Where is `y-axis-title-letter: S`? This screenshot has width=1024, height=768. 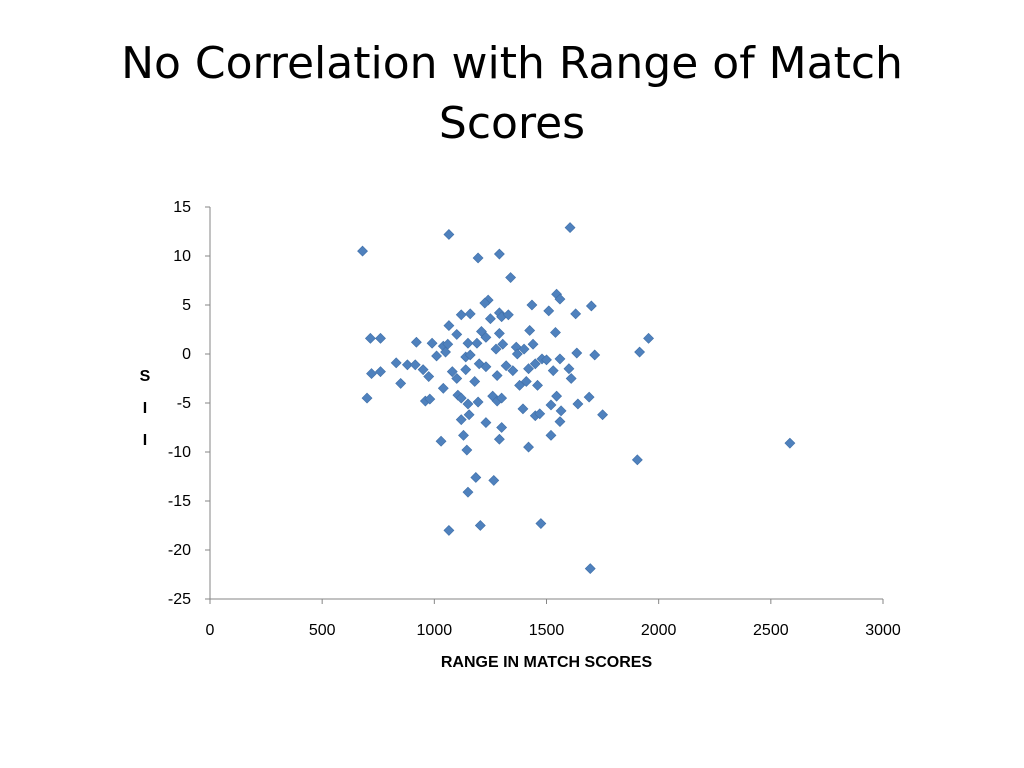 y-axis-title-letter: S is located at coordinates (145, 376).